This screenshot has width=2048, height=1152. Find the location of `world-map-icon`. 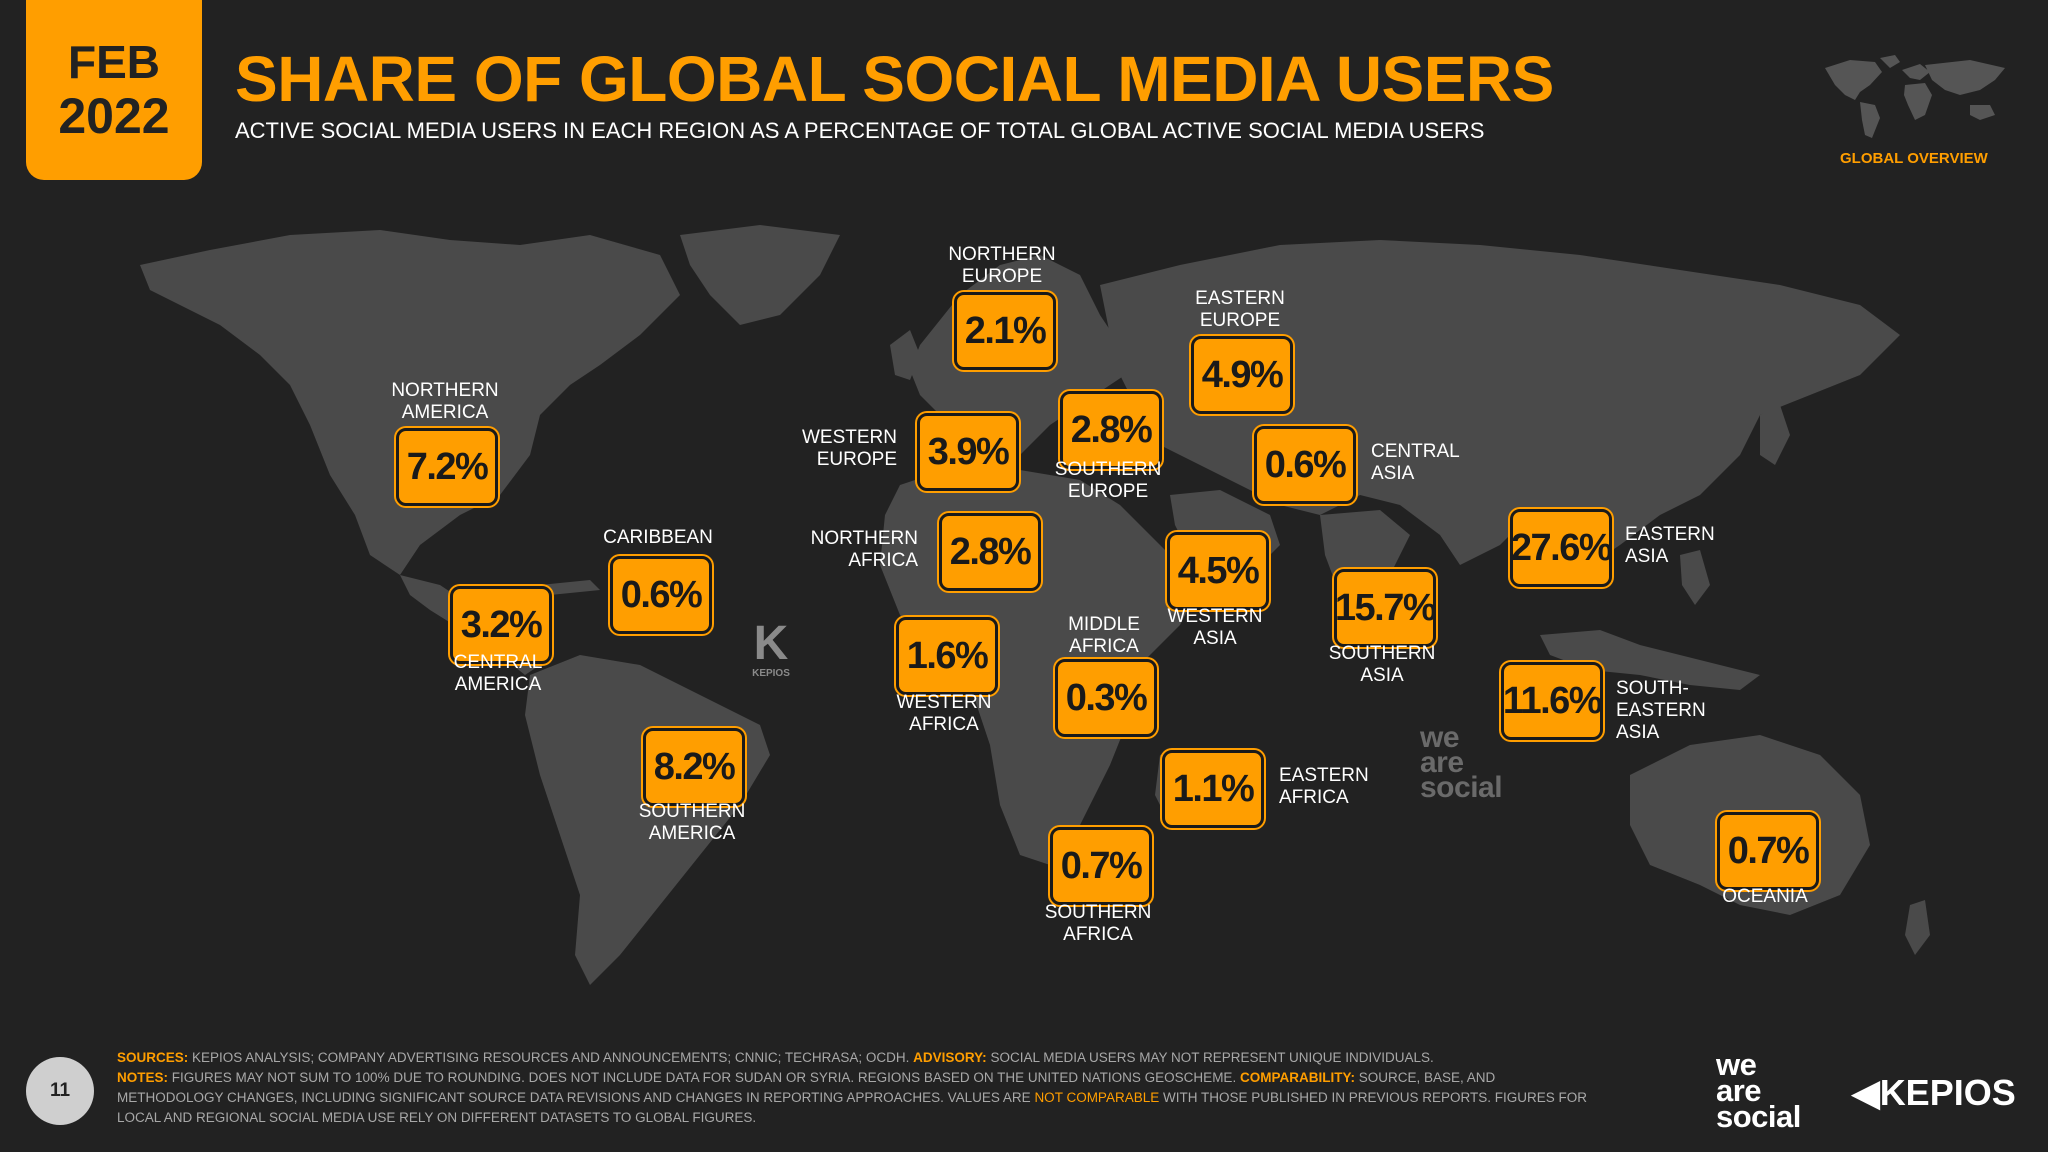

world-map-icon is located at coordinates (1915, 96).